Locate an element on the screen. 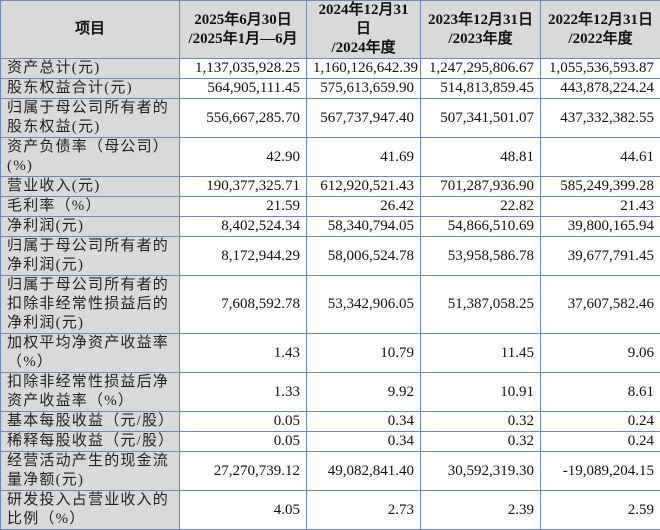  cell-value: 1,247,295,806.67 is located at coordinates (481, 69).